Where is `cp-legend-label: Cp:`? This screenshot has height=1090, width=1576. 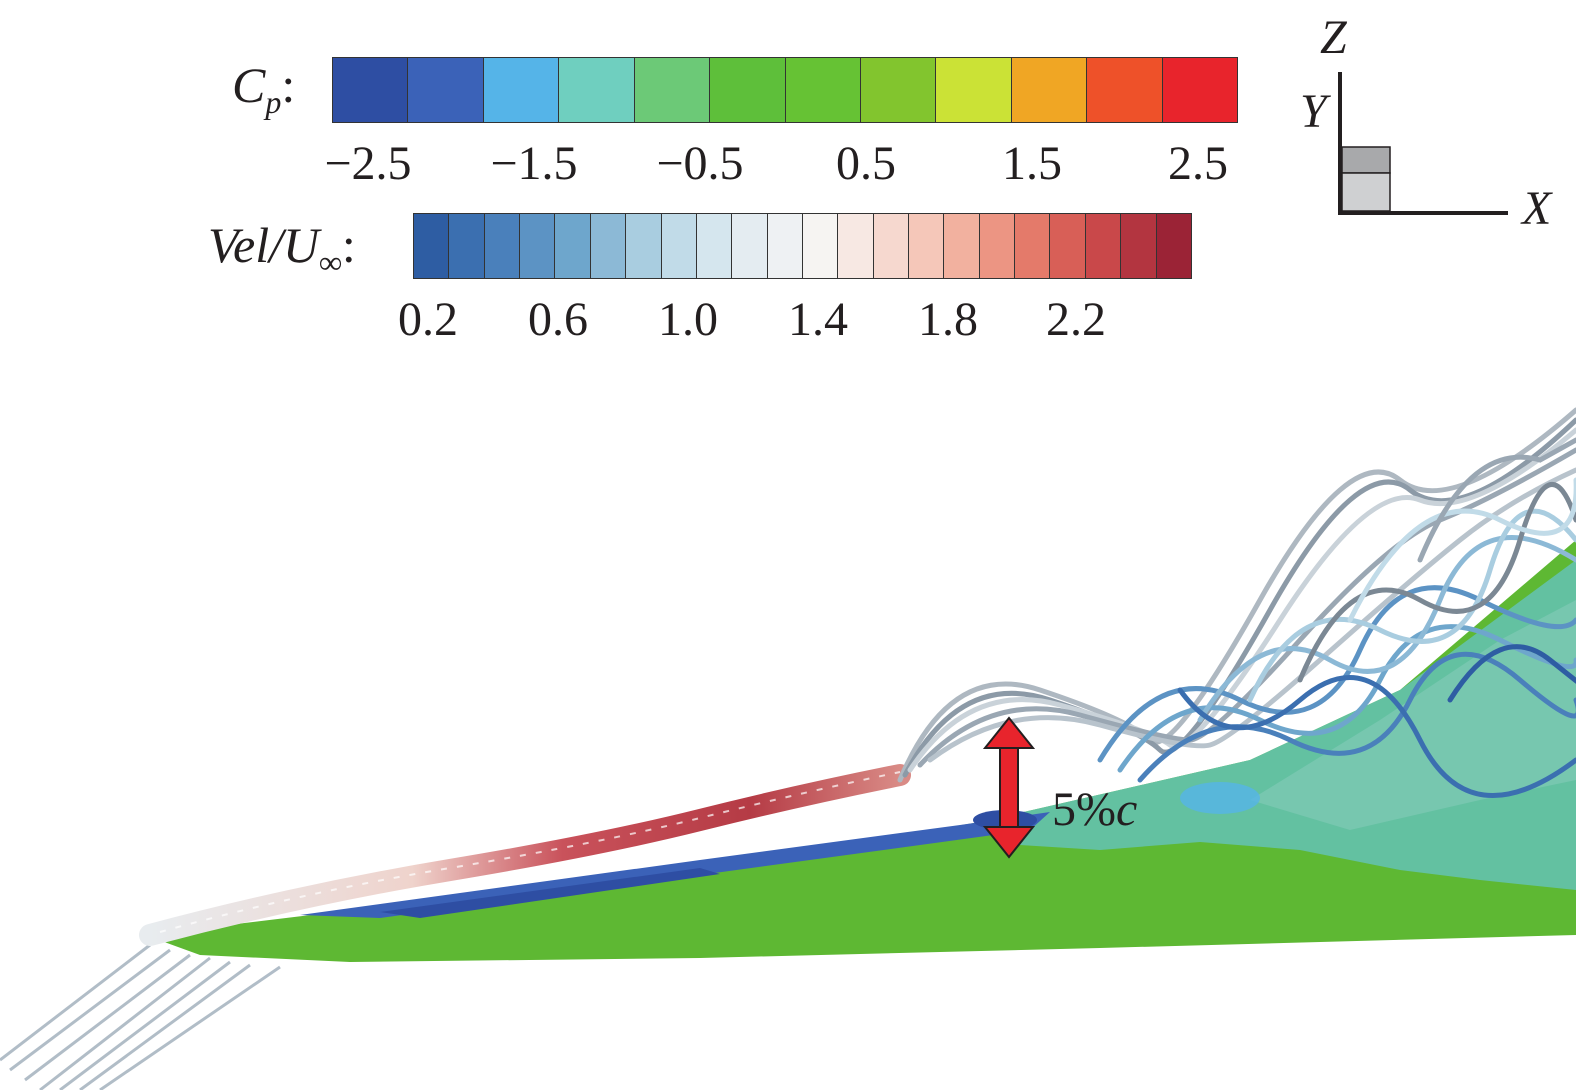
cp-legend-label: Cp: is located at coordinates (263, 89).